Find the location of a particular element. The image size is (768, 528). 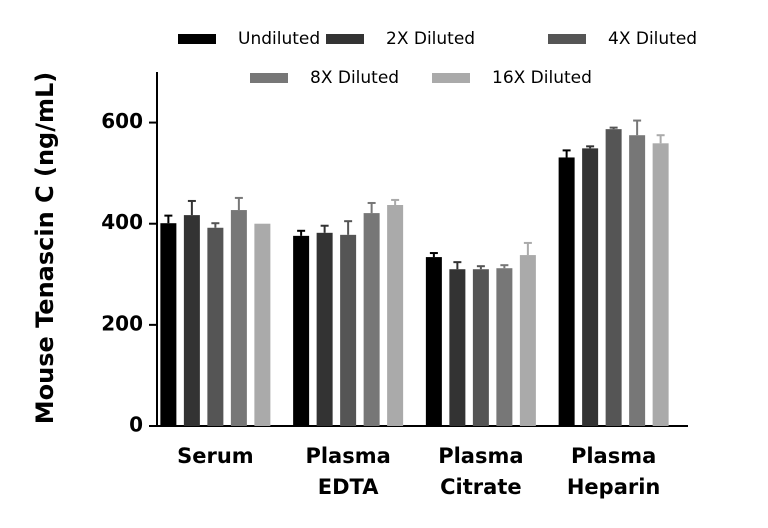

legend-label: 4X Diluted is located at coordinates (652, 39).